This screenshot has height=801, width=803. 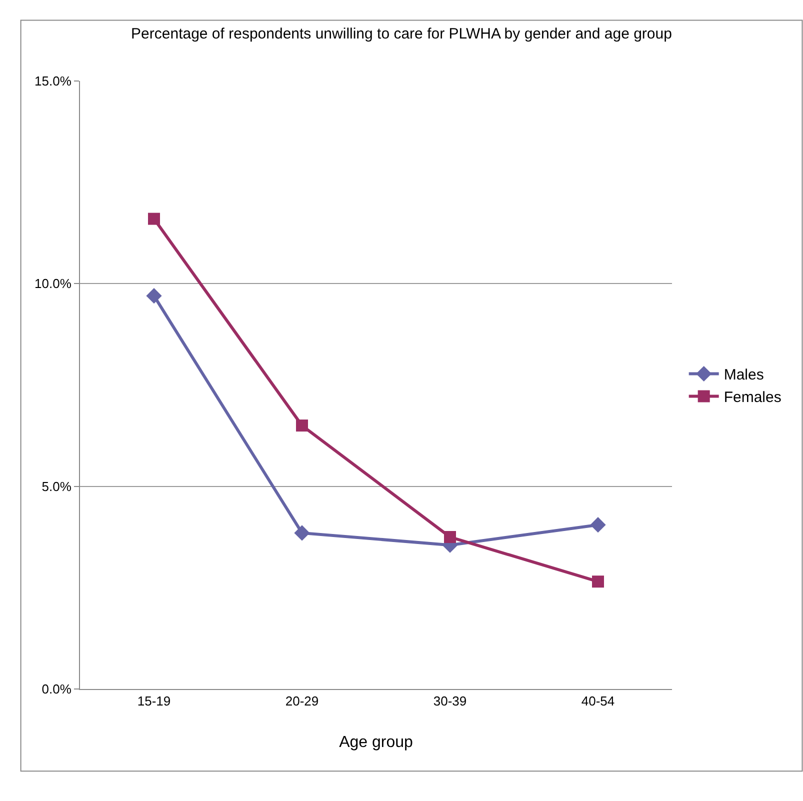 What do you see at coordinates (302, 701) in the screenshot?
I see `x-tick-label: 20-29` at bounding box center [302, 701].